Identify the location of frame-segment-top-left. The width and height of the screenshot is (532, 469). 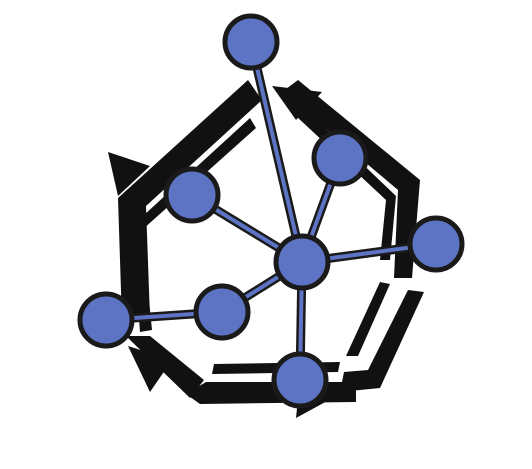
(190, 201).